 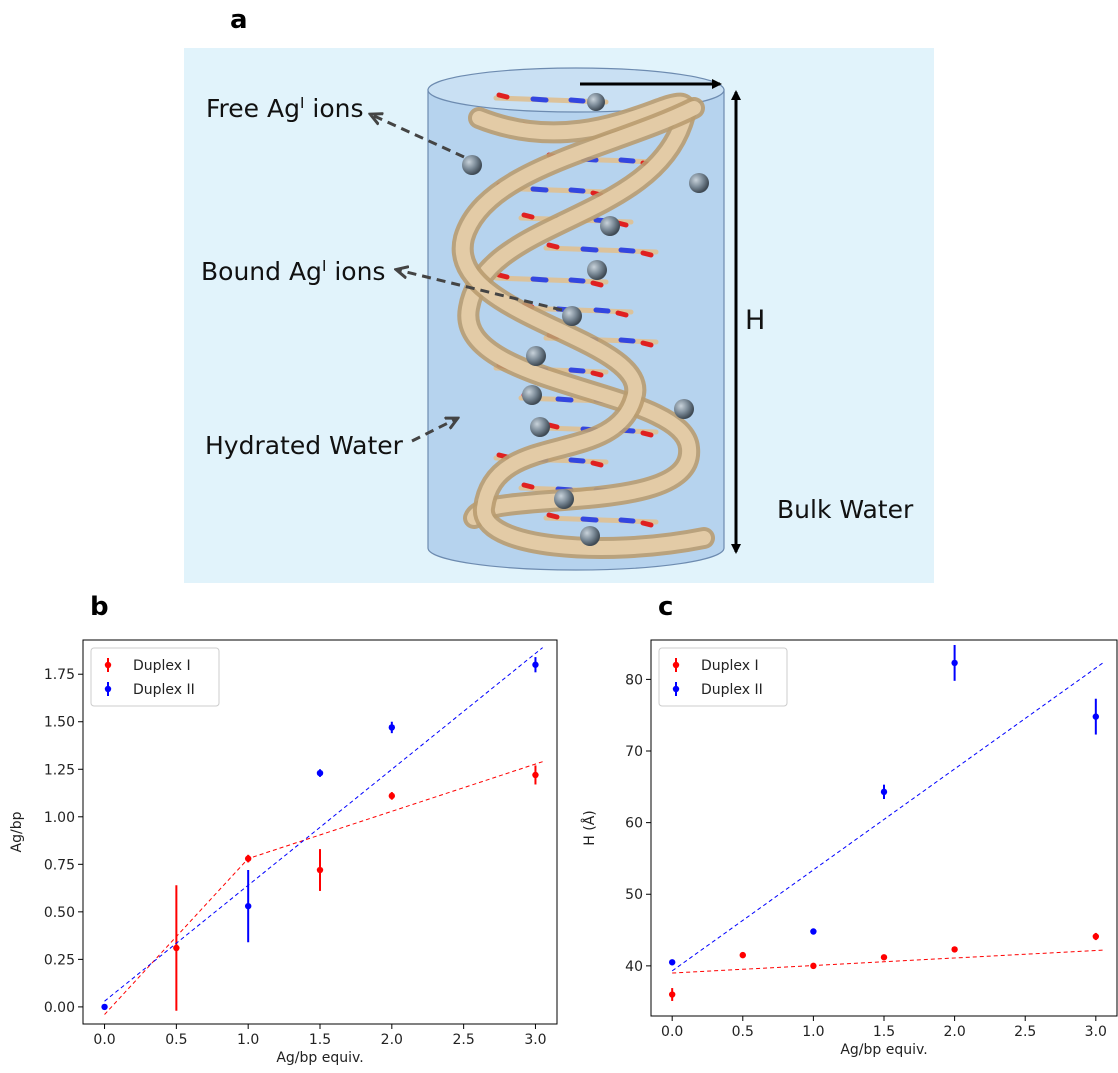 I want to click on y-tick-label: 60, so click(x=634, y=824).